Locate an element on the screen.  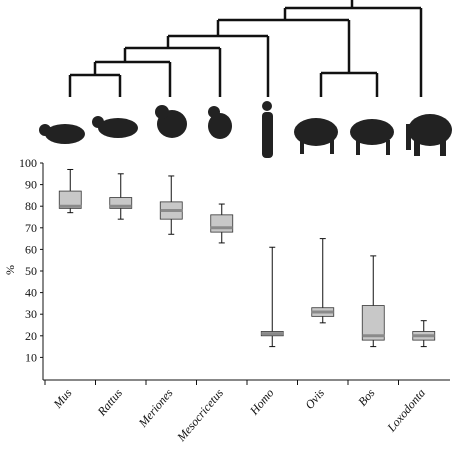
y-tick-label: 30 is located at coordinates (31, 314).